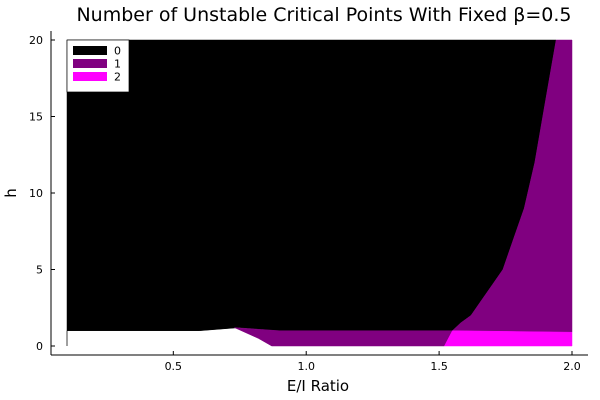 The width and height of the screenshot is (600, 400). I want to click on legend: 012, so click(98, 66).